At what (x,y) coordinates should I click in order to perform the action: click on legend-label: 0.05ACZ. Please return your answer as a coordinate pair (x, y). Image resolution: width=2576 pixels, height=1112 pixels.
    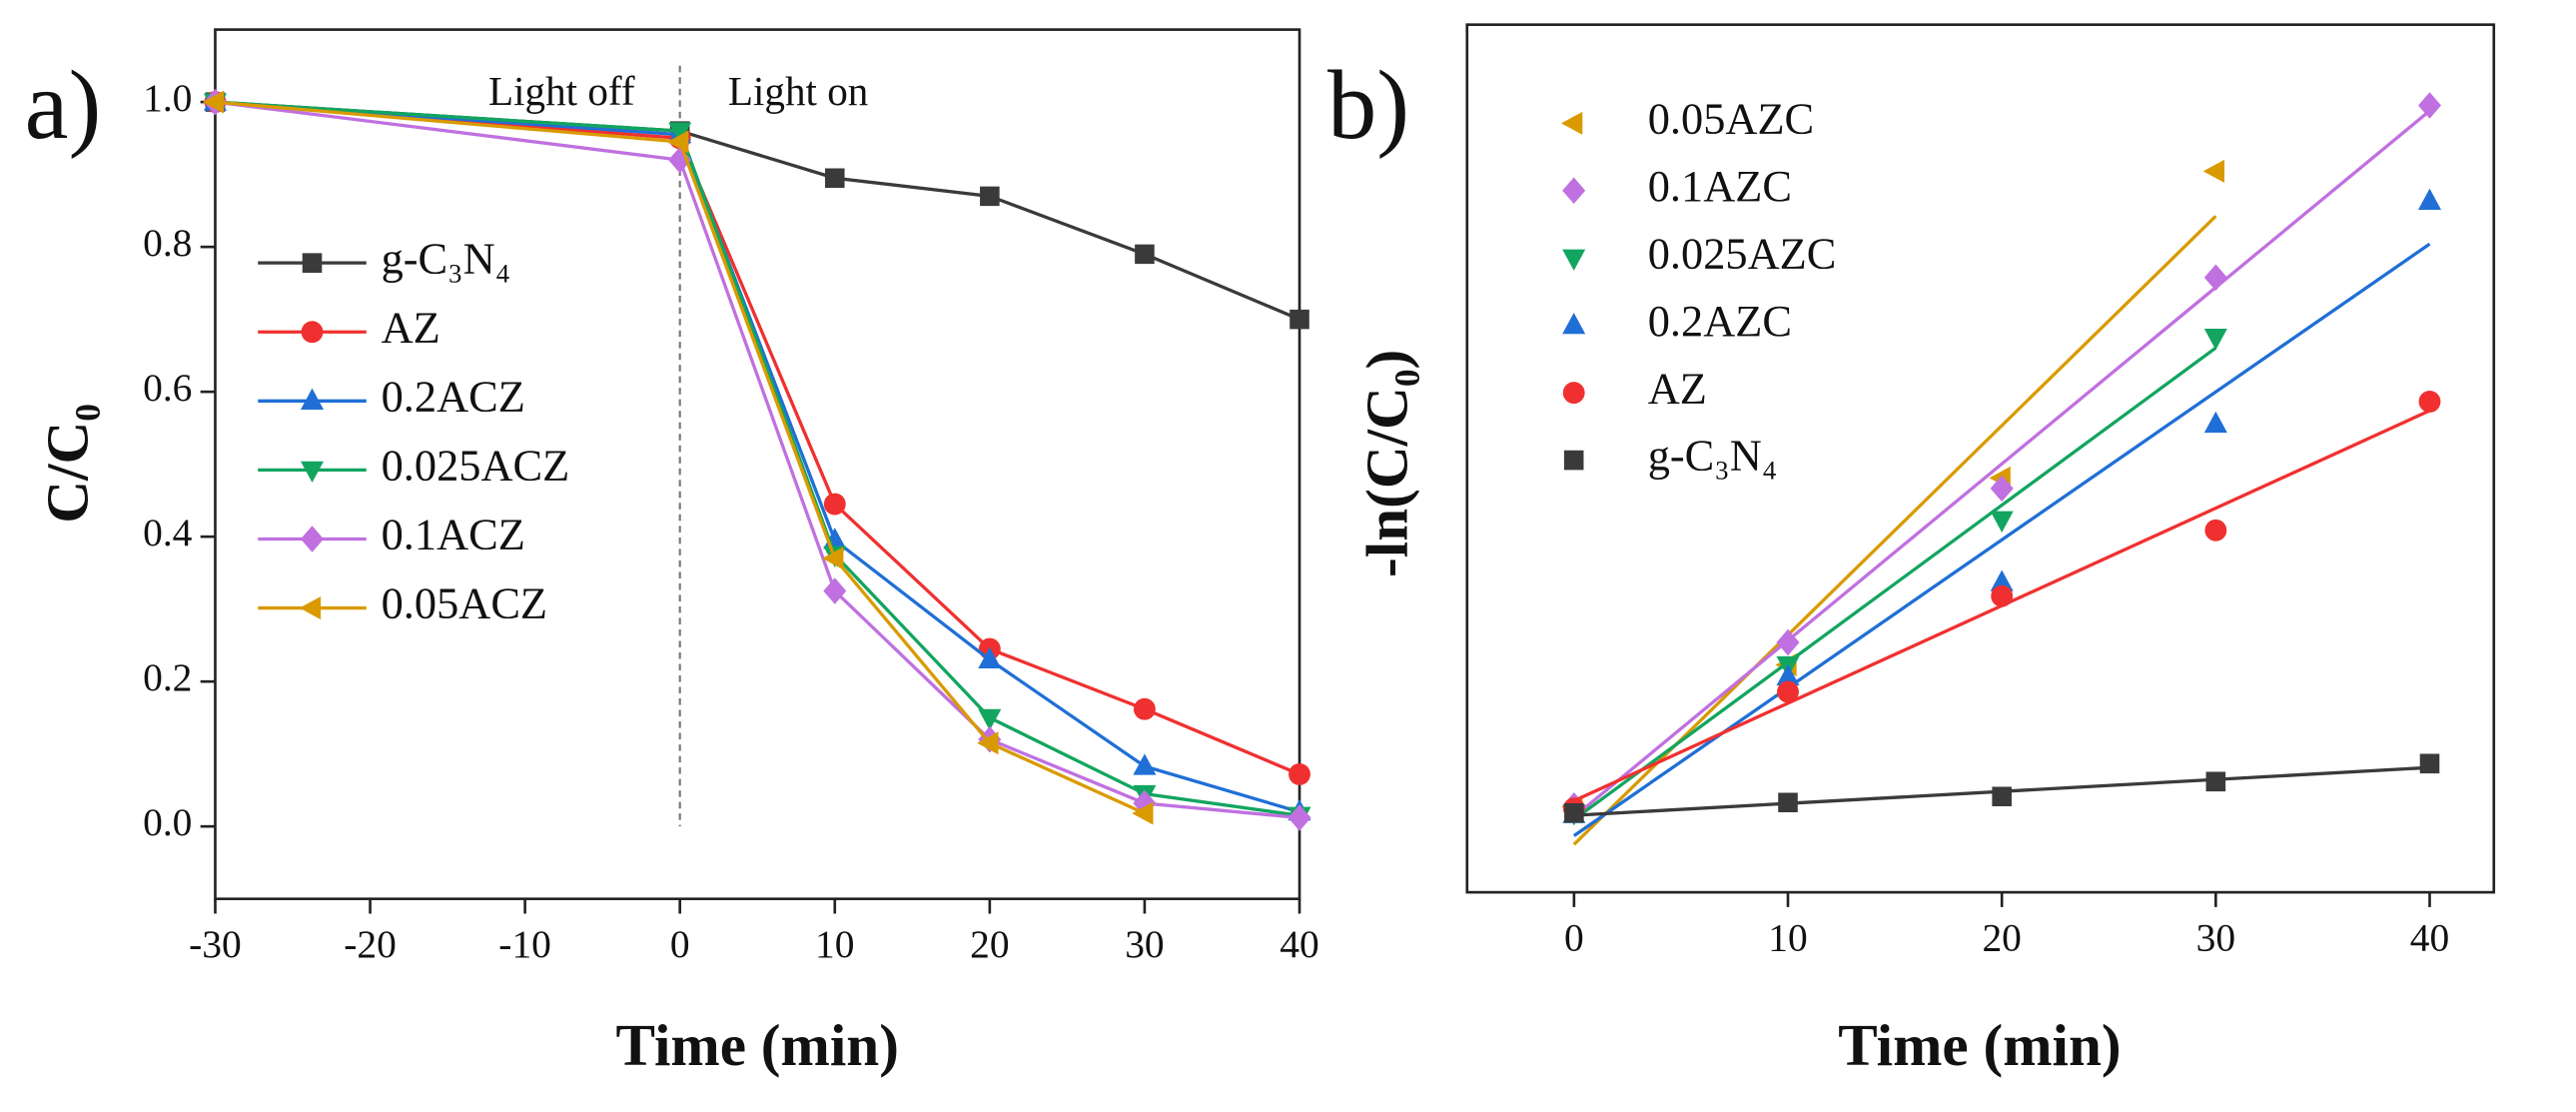
    Looking at the image, I should click on (465, 603).